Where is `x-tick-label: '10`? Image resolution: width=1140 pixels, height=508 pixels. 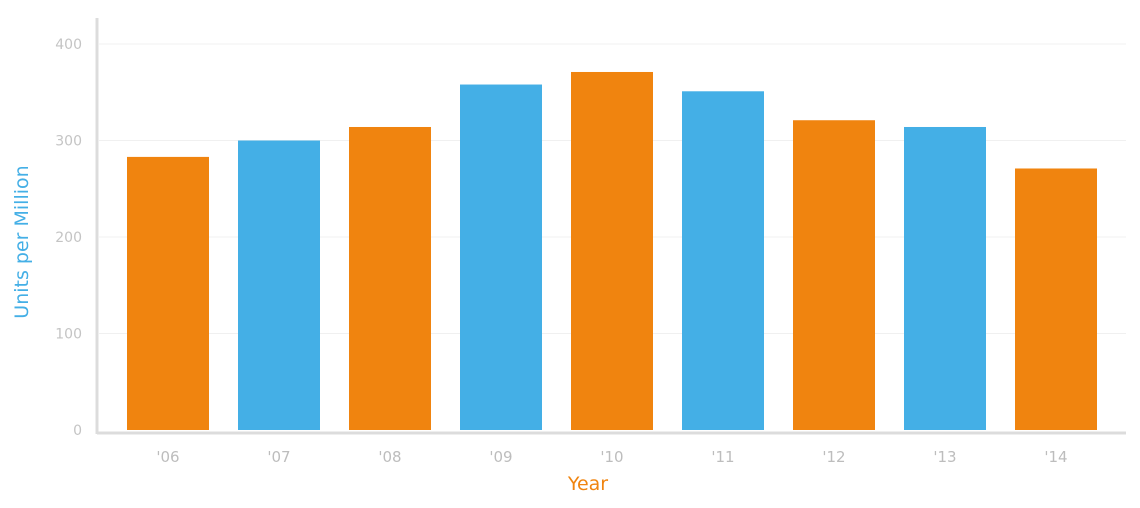
x-tick-label: '10 is located at coordinates (611, 457).